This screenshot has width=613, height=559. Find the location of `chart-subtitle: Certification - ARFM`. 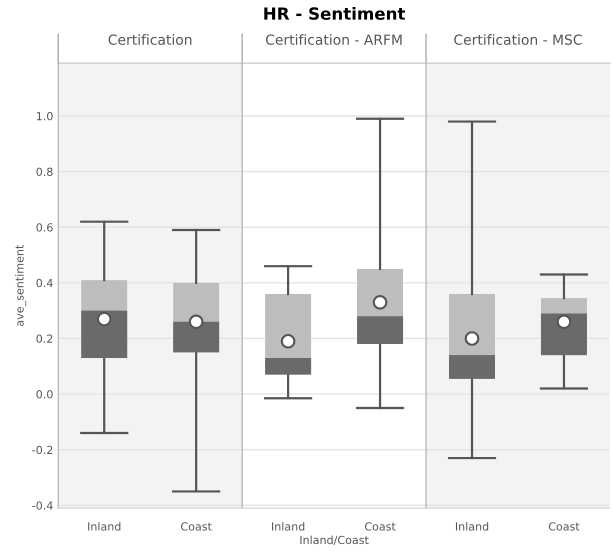

chart-subtitle: Certification - ARFM is located at coordinates (334, 39).